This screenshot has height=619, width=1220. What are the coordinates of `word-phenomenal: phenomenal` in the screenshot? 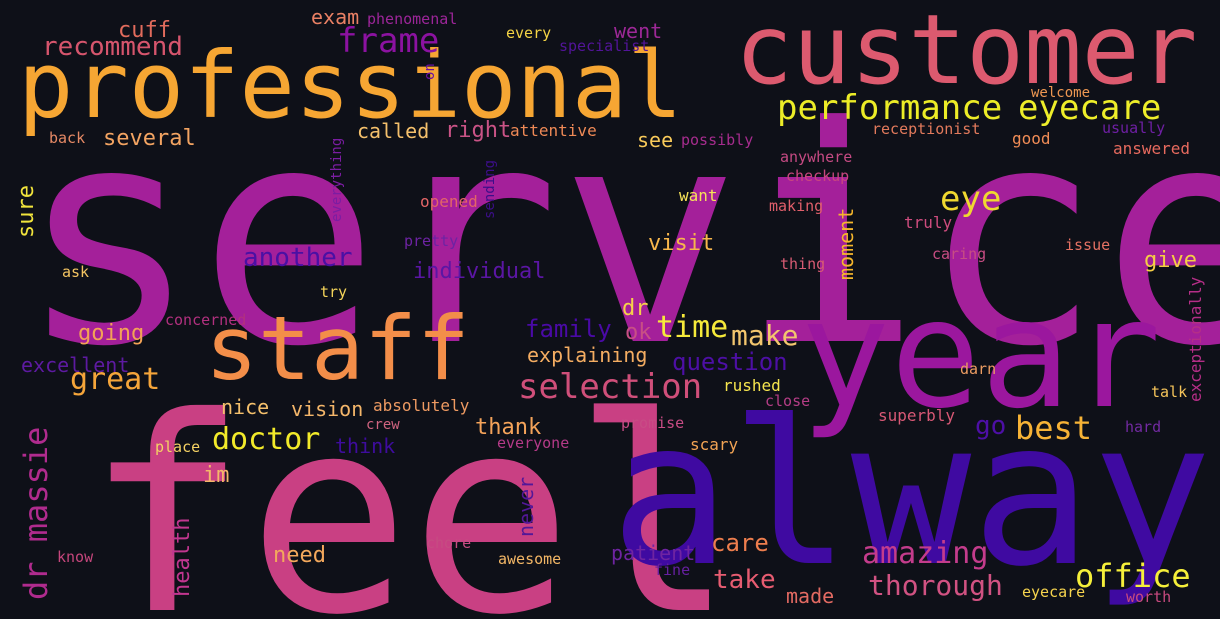 It's located at (412, 19).